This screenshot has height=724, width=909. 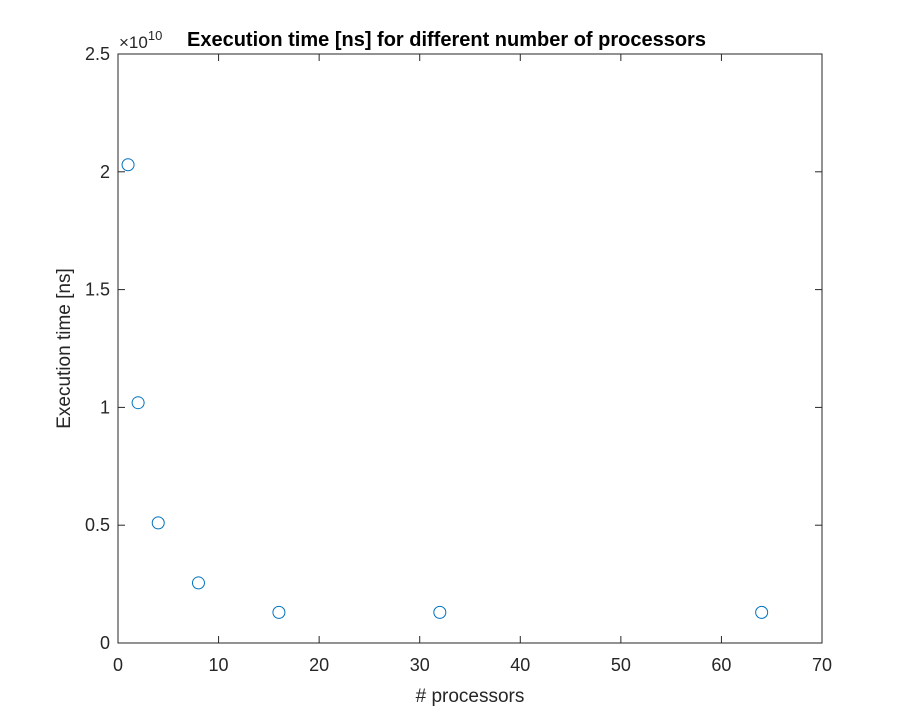 I want to click on y-tick-label: 0.5, so click(x=97, y=525).